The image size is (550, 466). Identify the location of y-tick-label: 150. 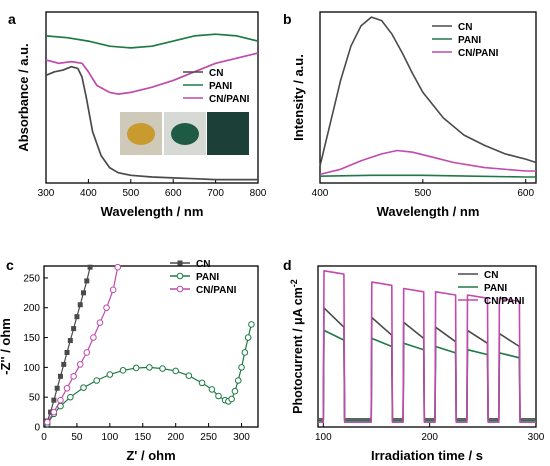
(31, 338).